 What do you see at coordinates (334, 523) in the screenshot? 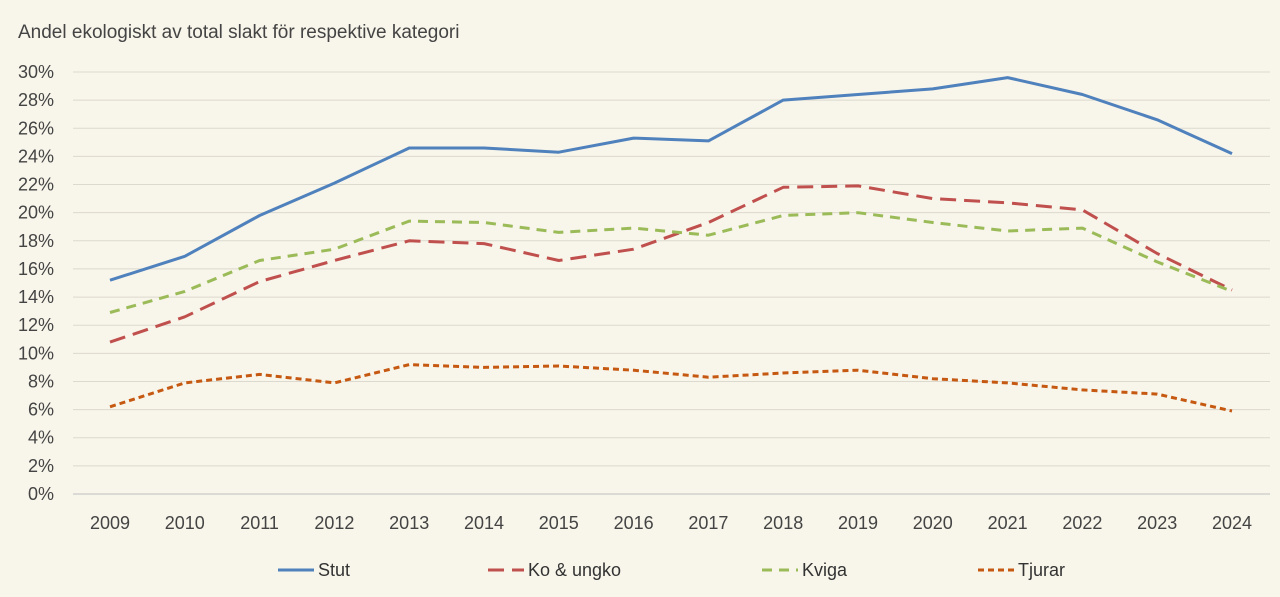
I see `x-tick-label: 2012` at bounding box center [334, 523].